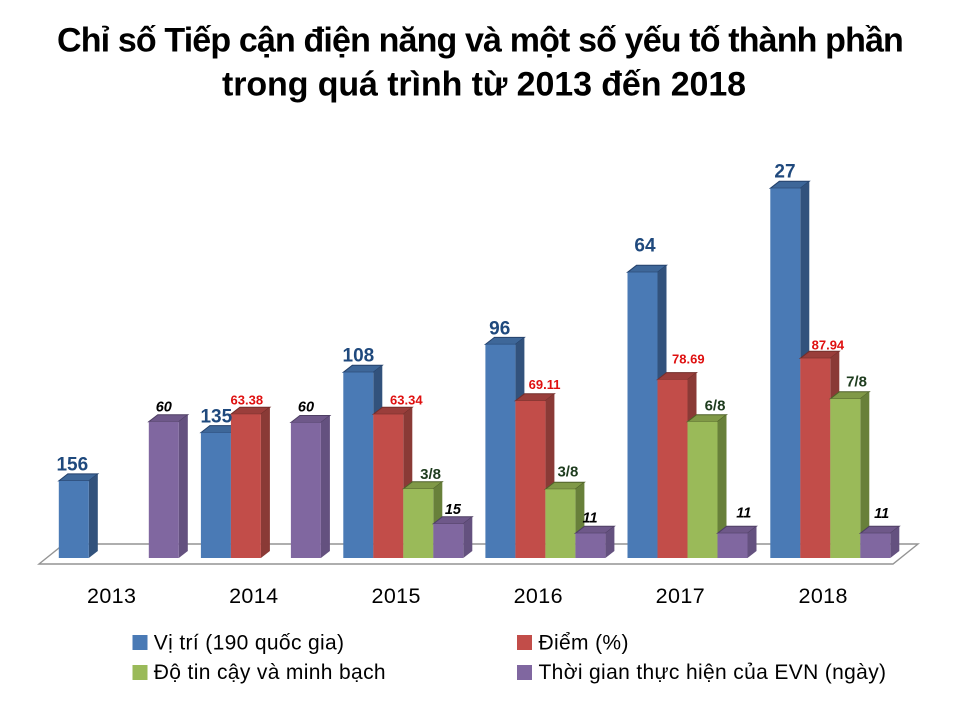  Describe the element at coordinates (680, 596) in the screenshot. I see `svg-text: 2017` at that location.